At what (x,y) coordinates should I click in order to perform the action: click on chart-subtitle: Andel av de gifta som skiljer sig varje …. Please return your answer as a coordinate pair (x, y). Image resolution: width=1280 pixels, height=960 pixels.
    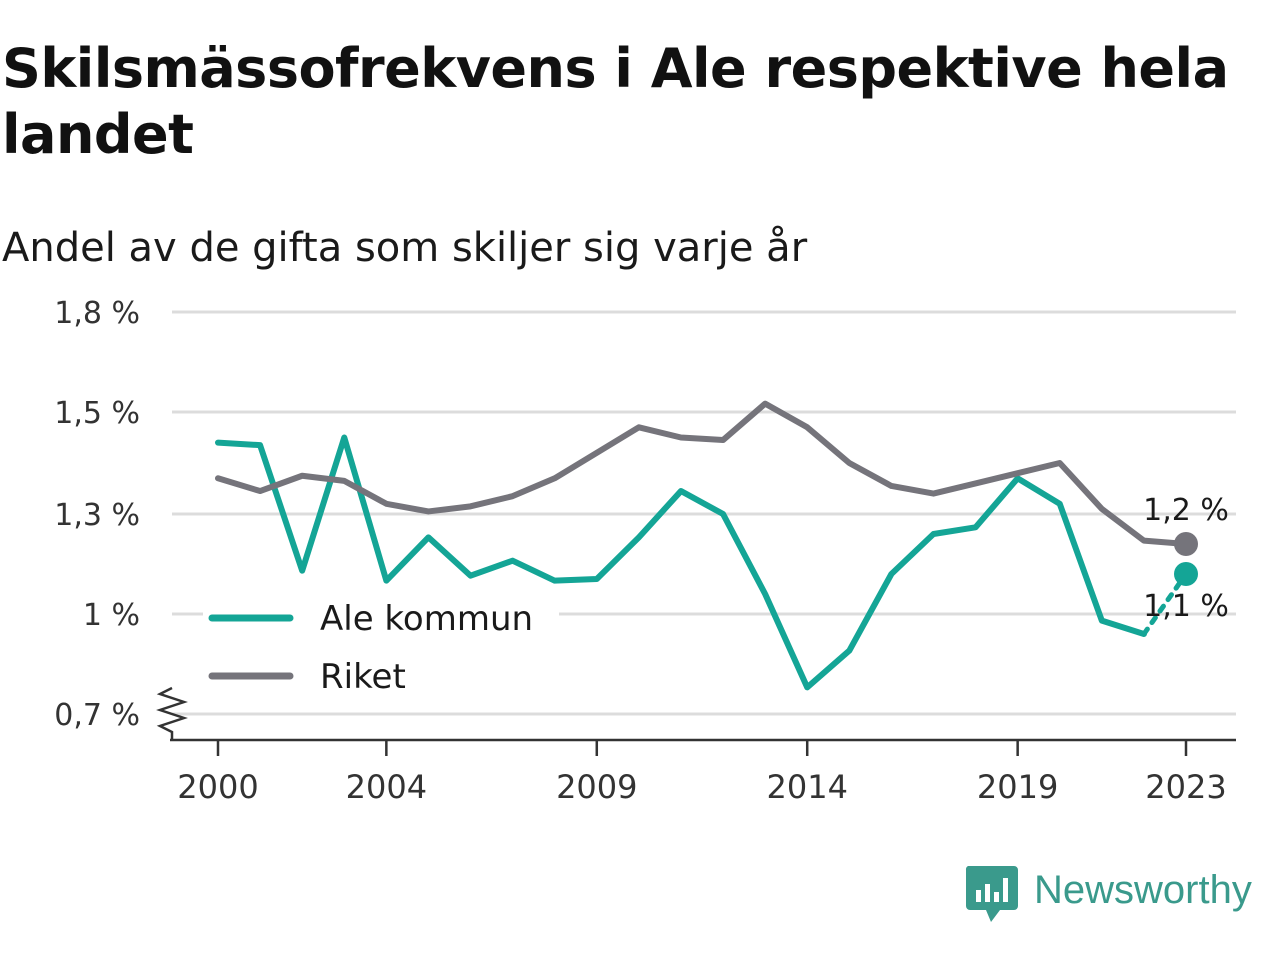
    Looking at the image, I should click on (405, 248).